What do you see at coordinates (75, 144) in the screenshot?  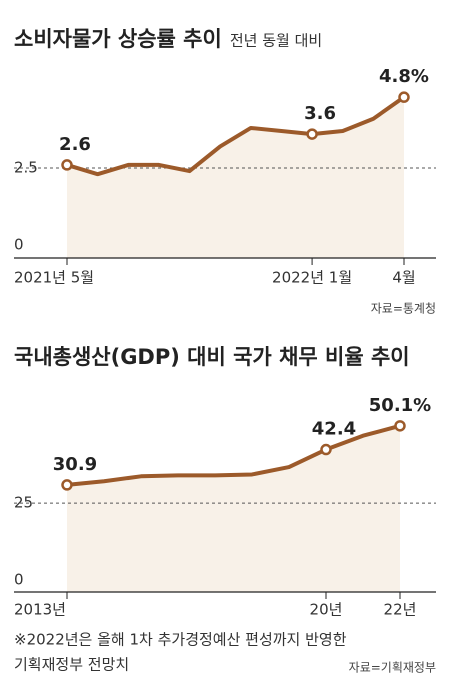 I see `value-label: 2.6` at bounding box center [75, 144].